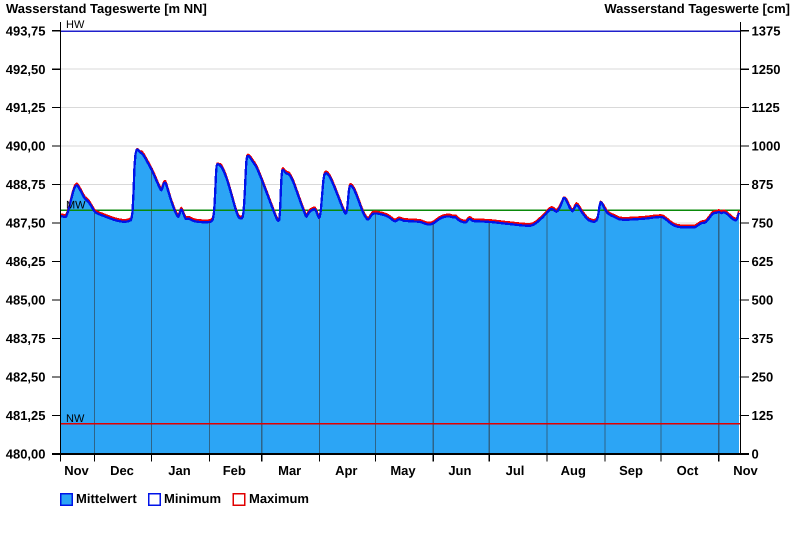 Image resolution: width=800 pixels, height=550 pixels. What do you see at coordinates (122, 470) in the screenshot?
I see `svg-text: Dec` at bounding box center [122, 470].